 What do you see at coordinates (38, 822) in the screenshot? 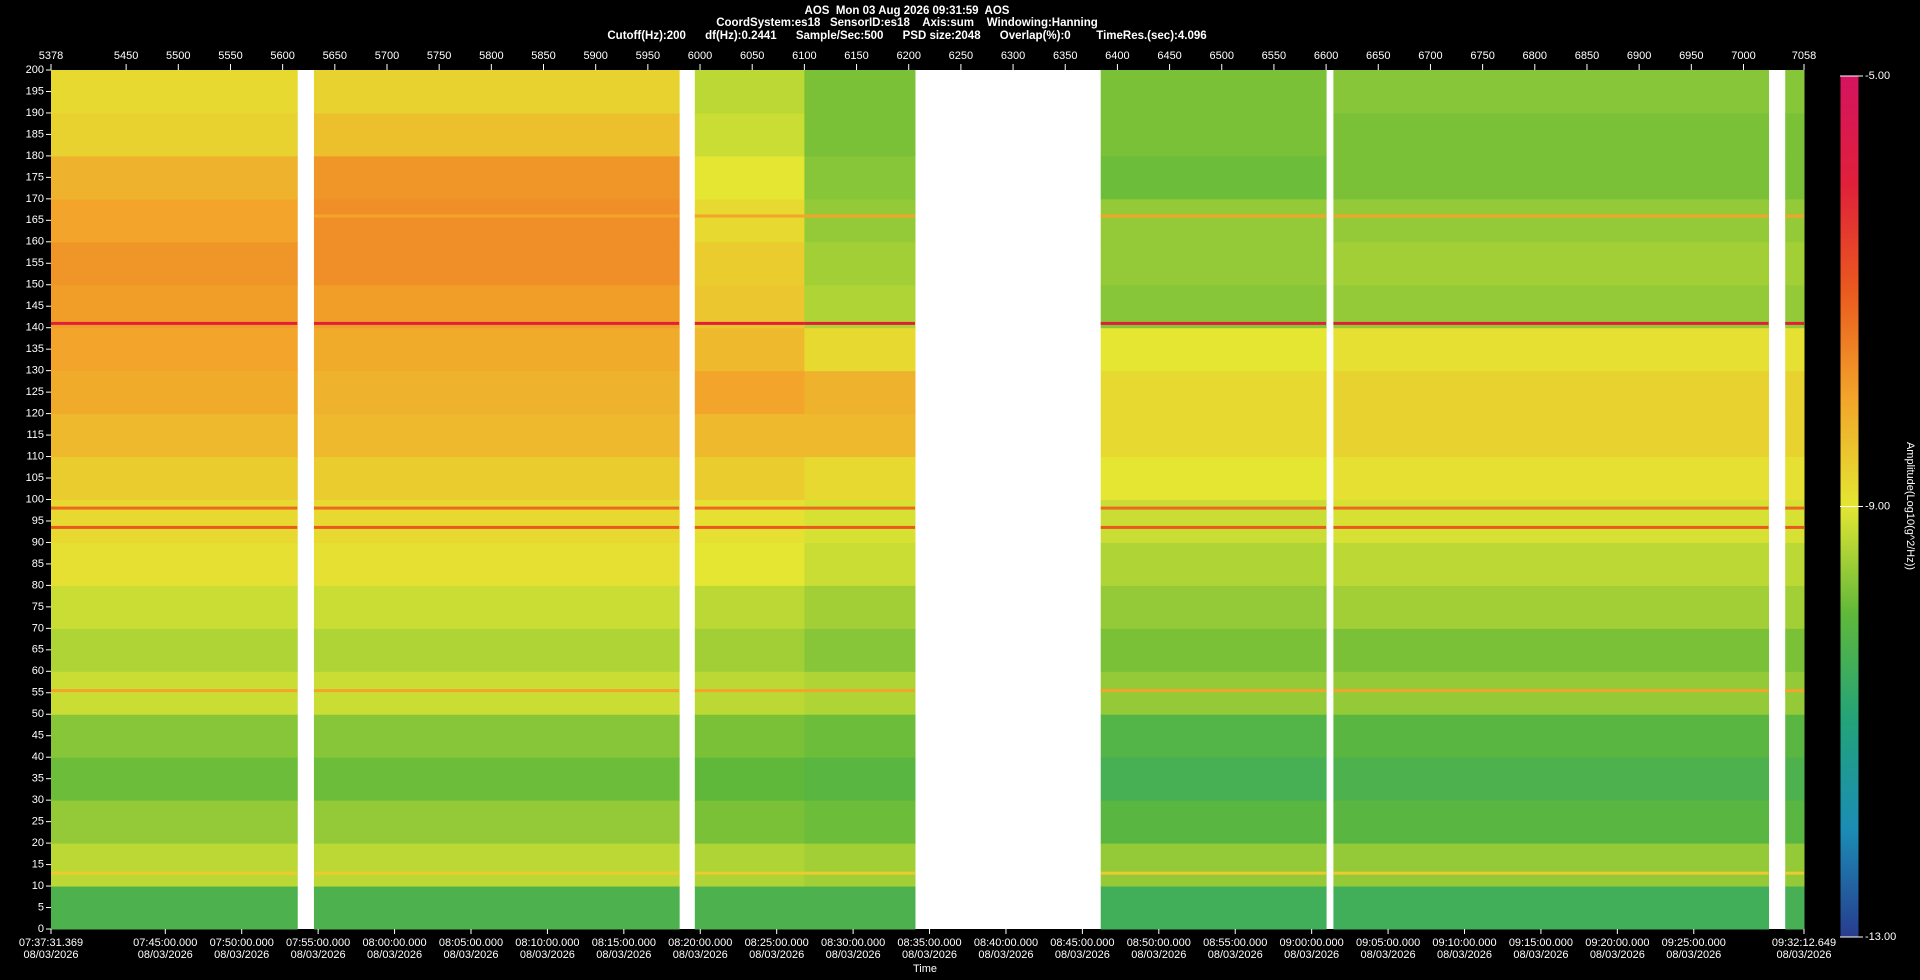
I see `y-tick-label: 25` at bounding box center [38, 822].